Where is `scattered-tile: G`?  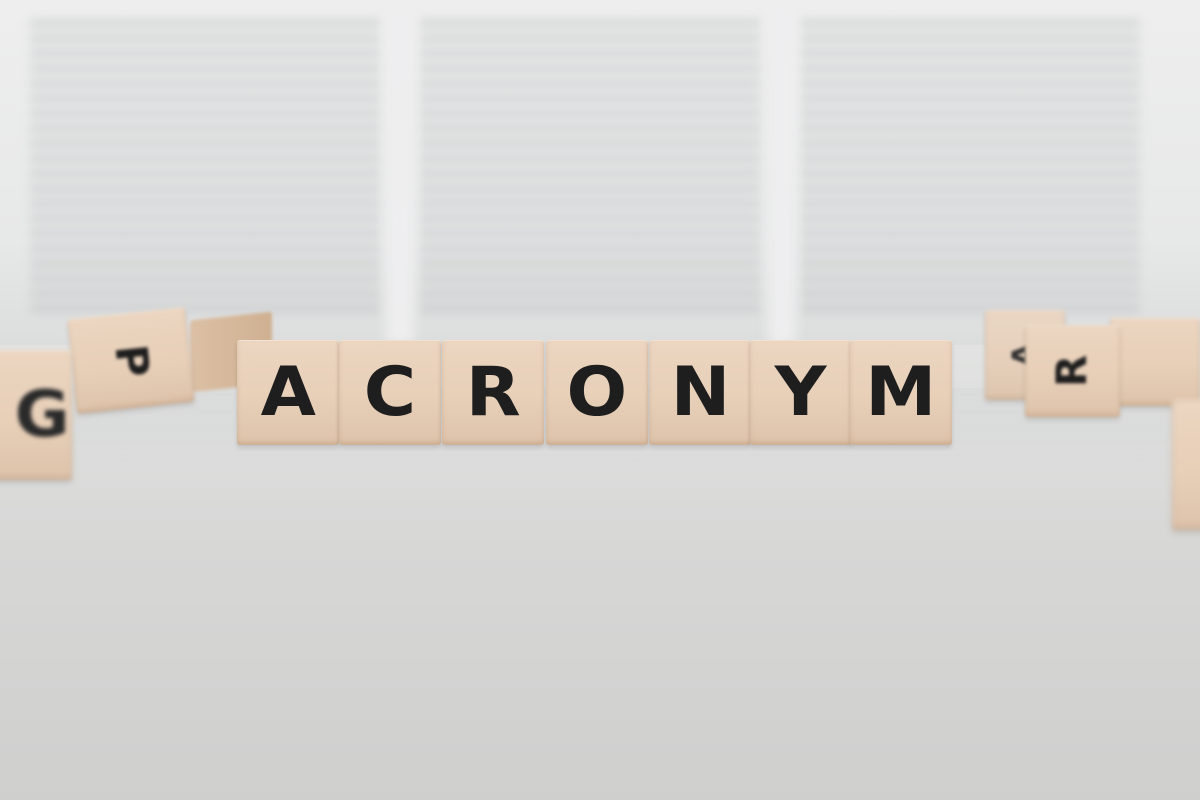
scattered-tile: G is located at coordinates (36, 415).